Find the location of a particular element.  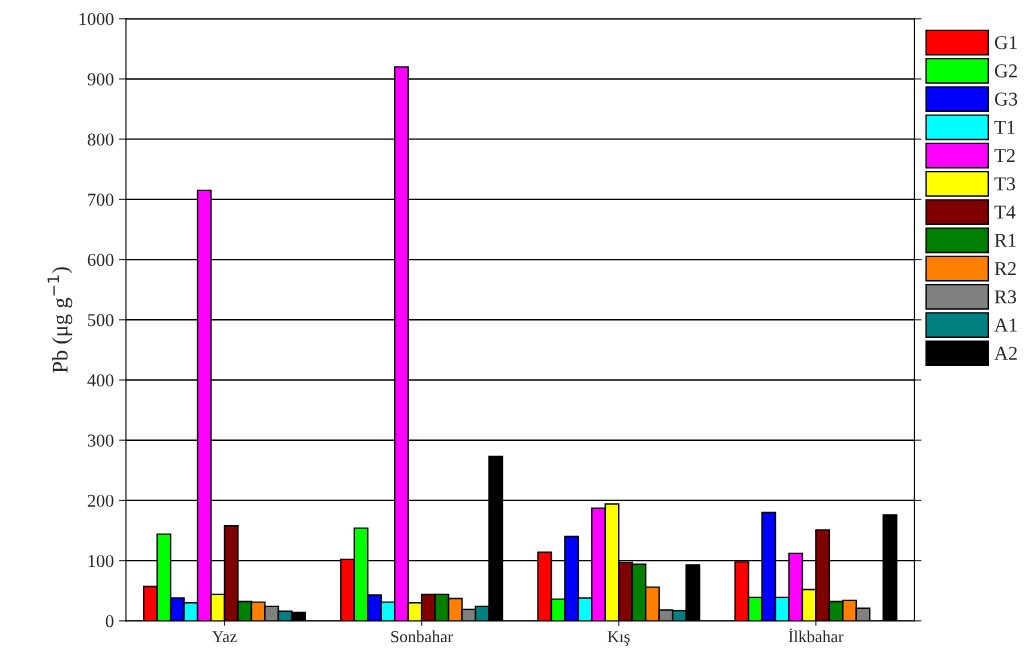

legend-label: A2 is located at coordinates (1005, 353).